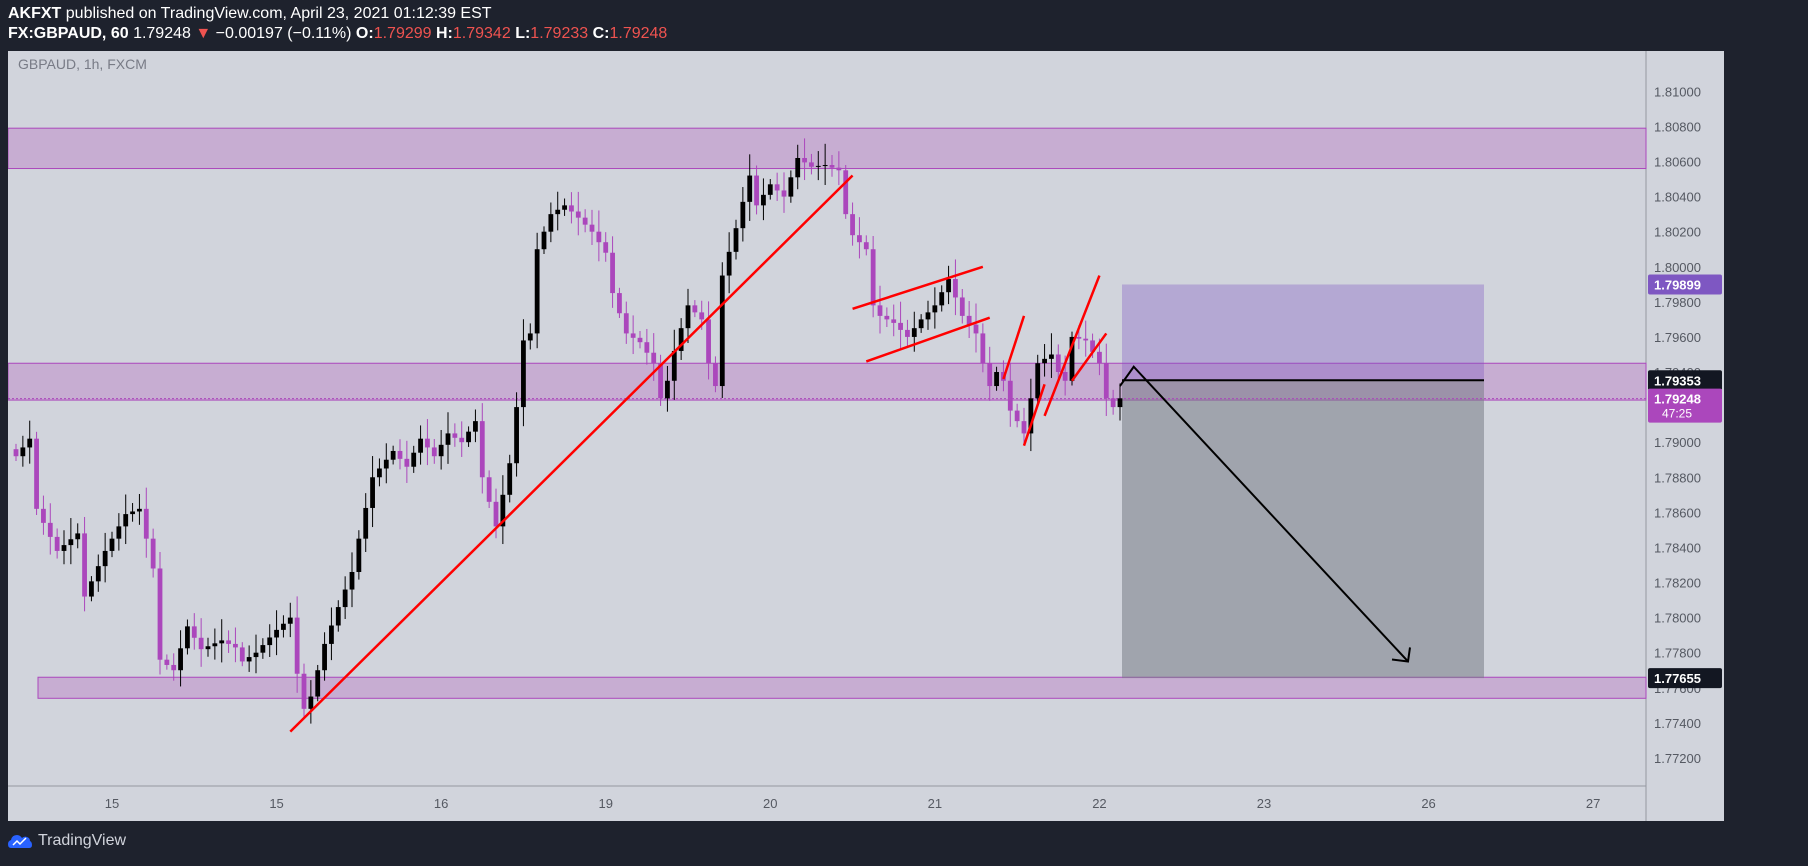 The image size is (1808, 866). What do you see at coordinates (1677, 380) in the screenshot?
I see `price-scale-label-text: 1.79353` at bounding box center [1677, 380].